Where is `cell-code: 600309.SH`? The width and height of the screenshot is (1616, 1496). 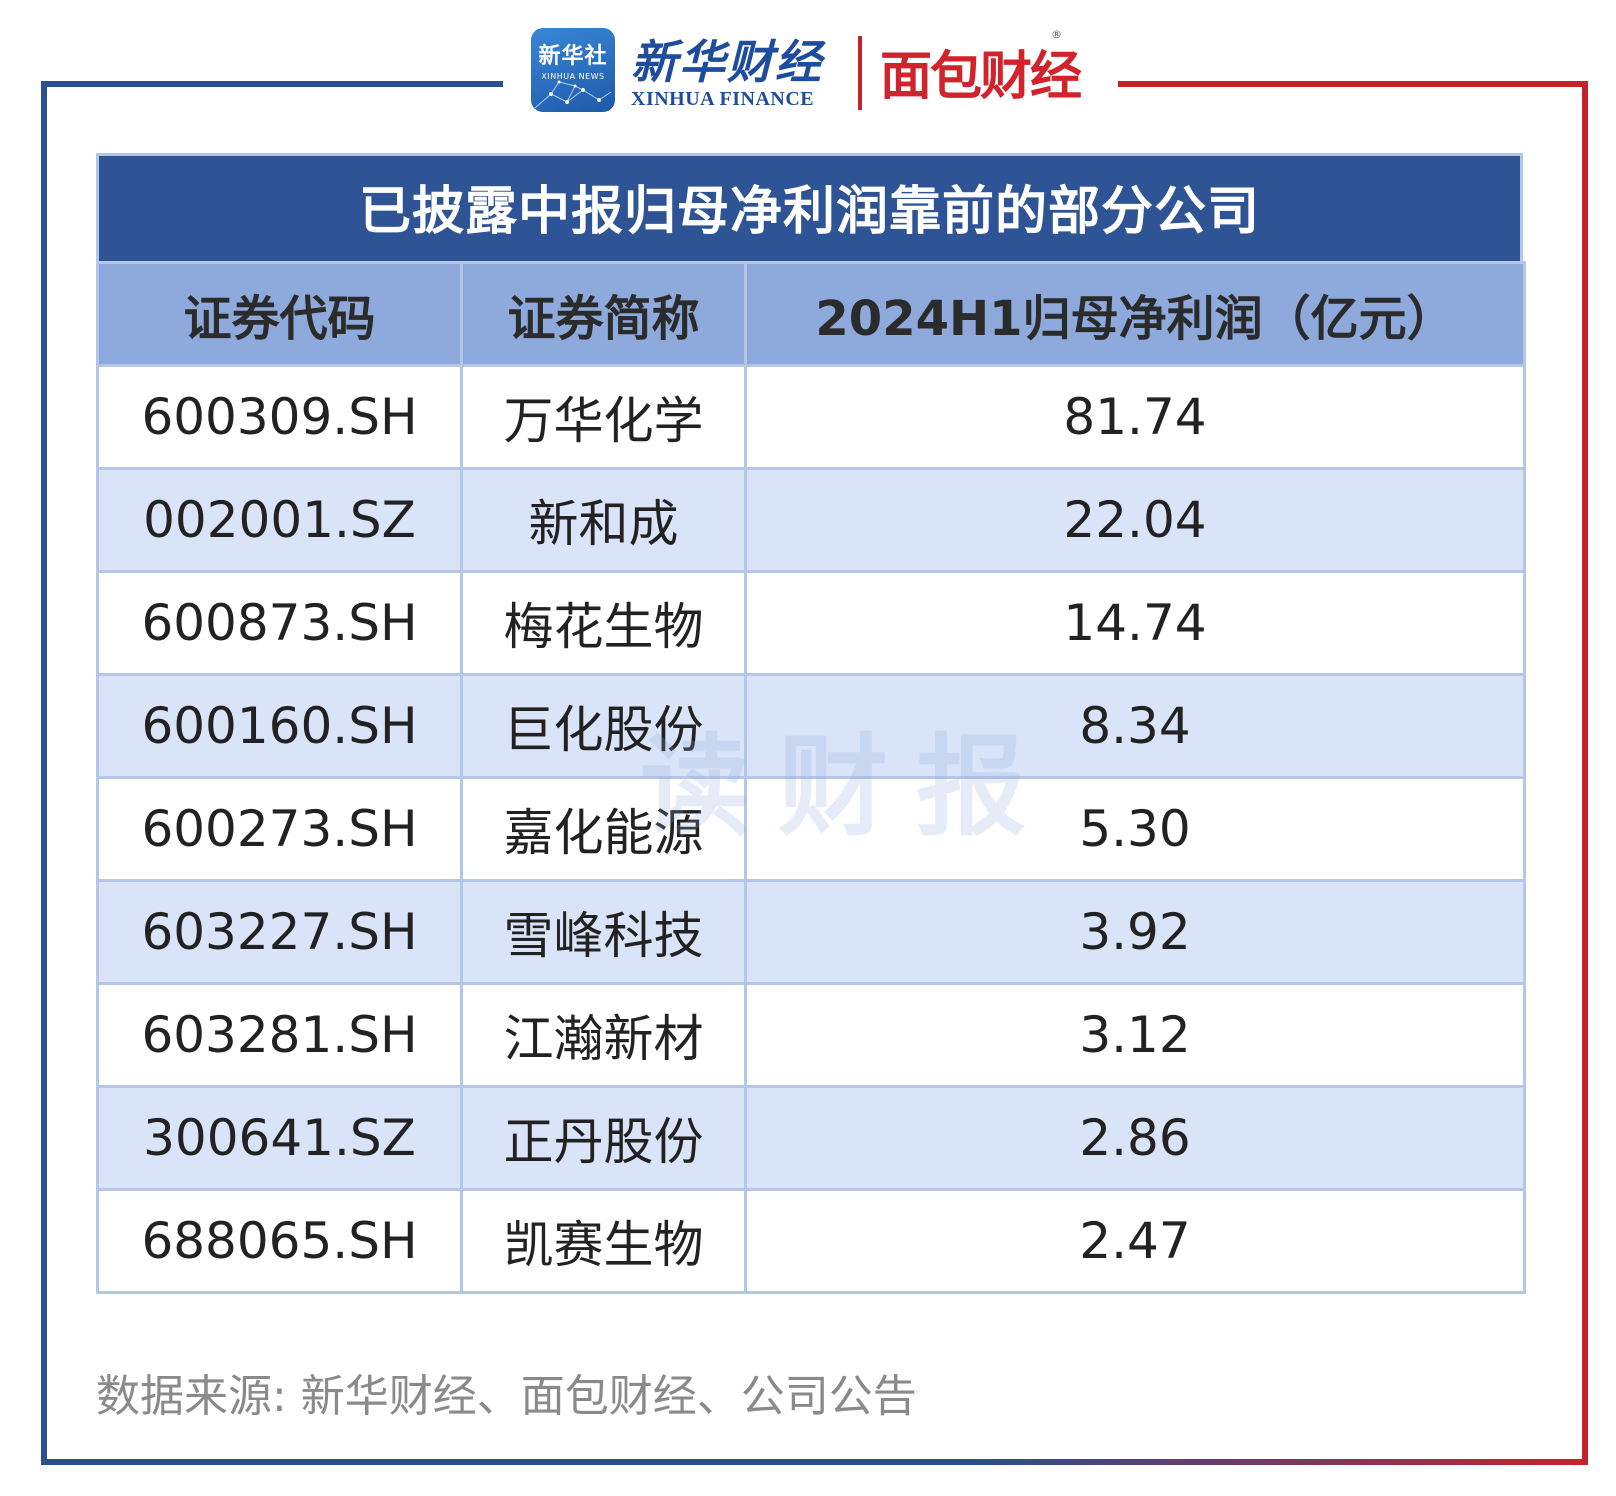
cell-code: 600309.SH is located at coordinates (279, 417).